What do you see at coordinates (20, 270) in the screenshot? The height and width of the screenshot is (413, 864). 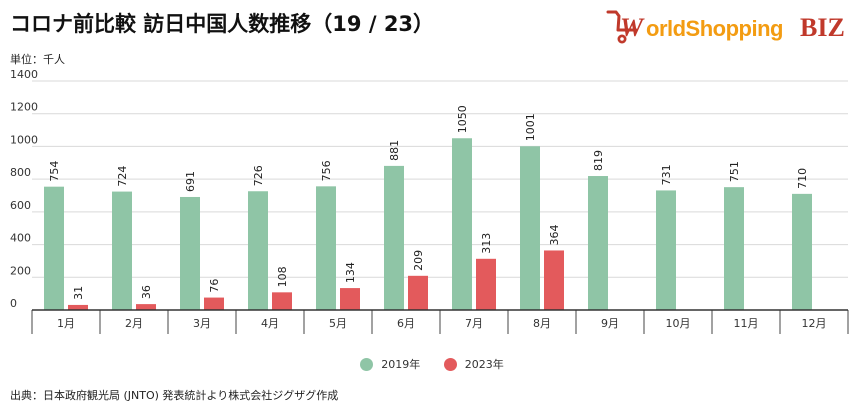 I see `y-tick-label: 200` at bounding box center [20, 270].